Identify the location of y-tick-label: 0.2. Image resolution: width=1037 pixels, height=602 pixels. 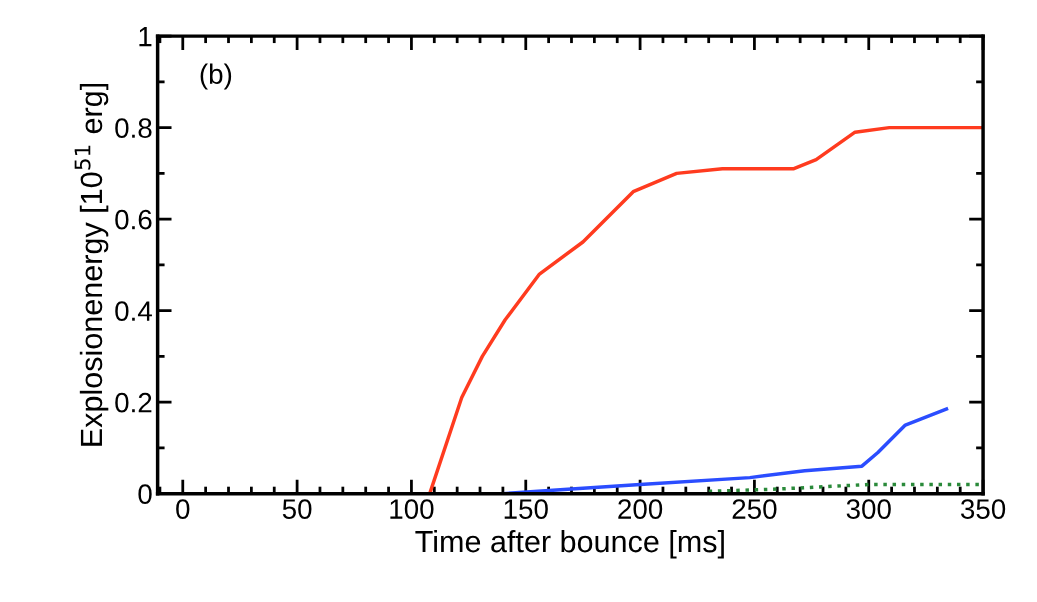
(133, 402).